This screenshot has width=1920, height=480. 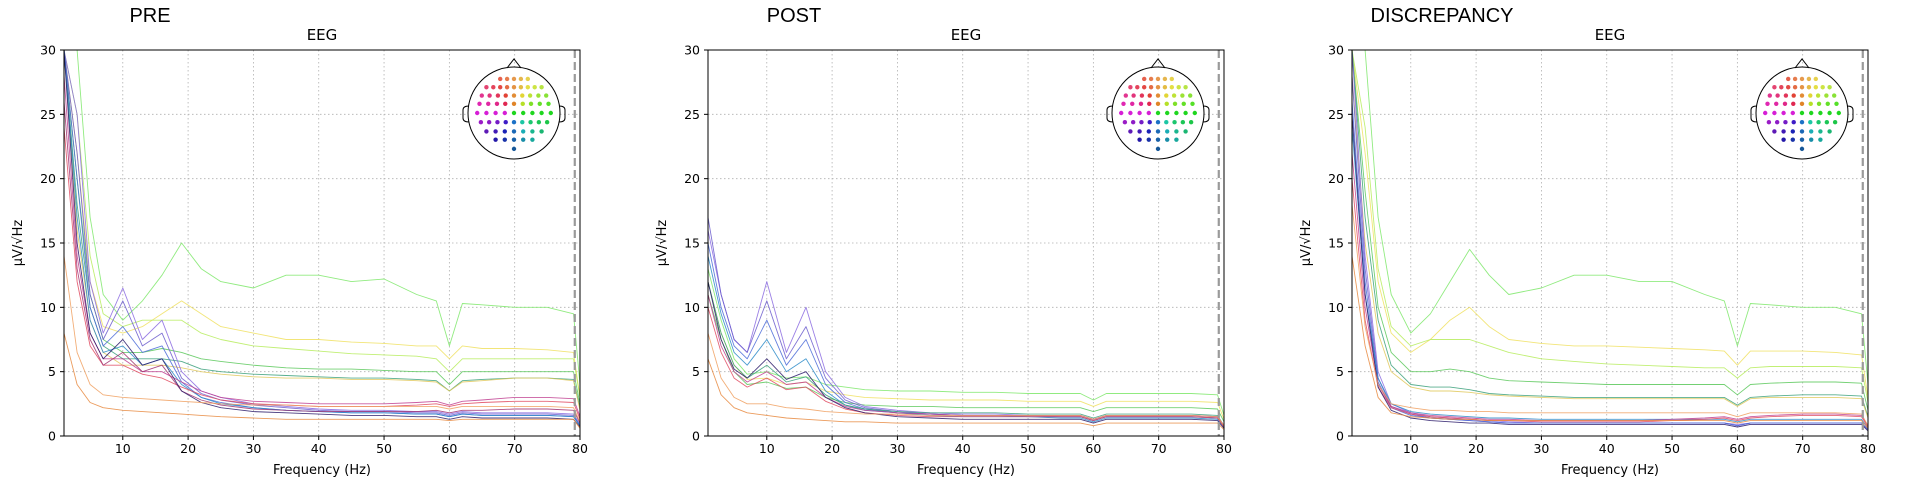 I want to click on y-tick-label: 10, so click(x=48, y=307).